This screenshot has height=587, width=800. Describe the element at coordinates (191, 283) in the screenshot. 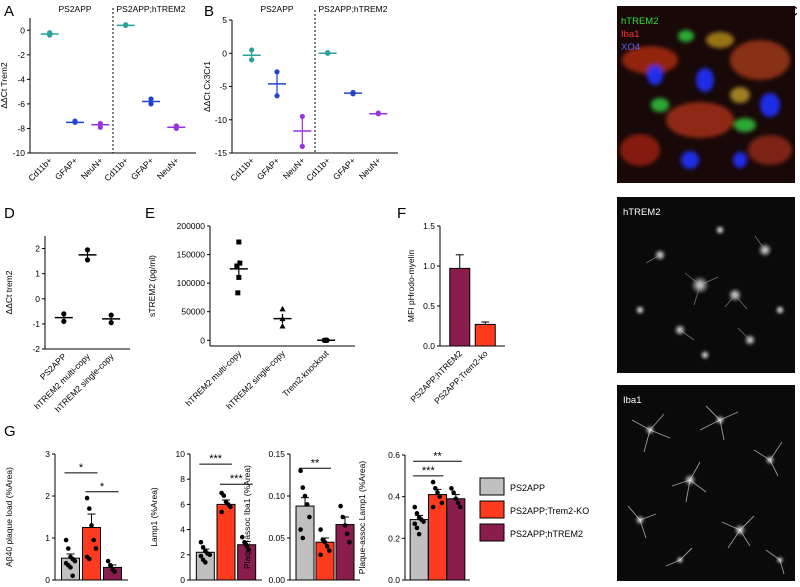

I see `y-tick-label: 100000` at that location.